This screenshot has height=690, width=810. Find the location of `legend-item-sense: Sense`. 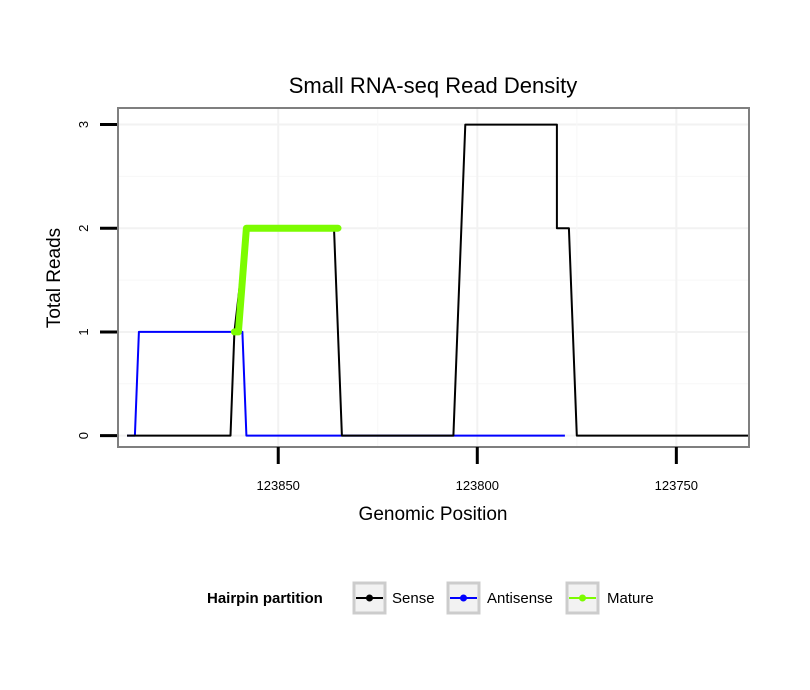

legend-item-sense: Sense is located at coordinates (393, 598).